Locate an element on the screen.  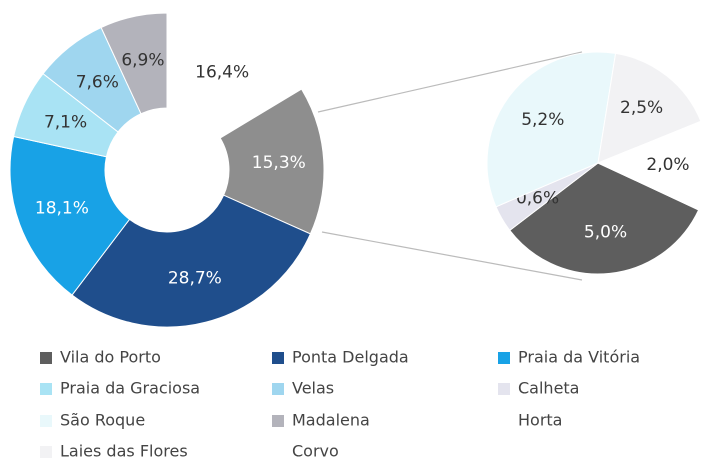
legend-label: Ponta Delgada is located at coordinates (350, 357).